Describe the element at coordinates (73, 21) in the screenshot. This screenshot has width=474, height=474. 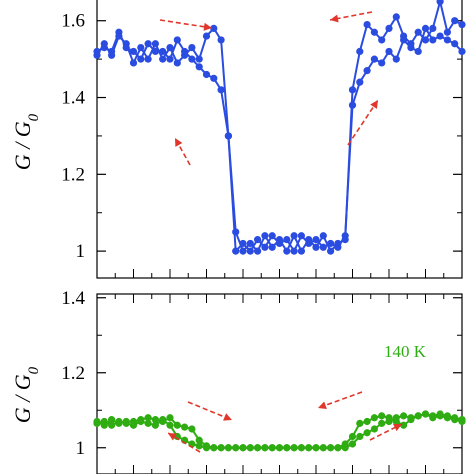
I see `top-ytick-label: 1.6` at that location.